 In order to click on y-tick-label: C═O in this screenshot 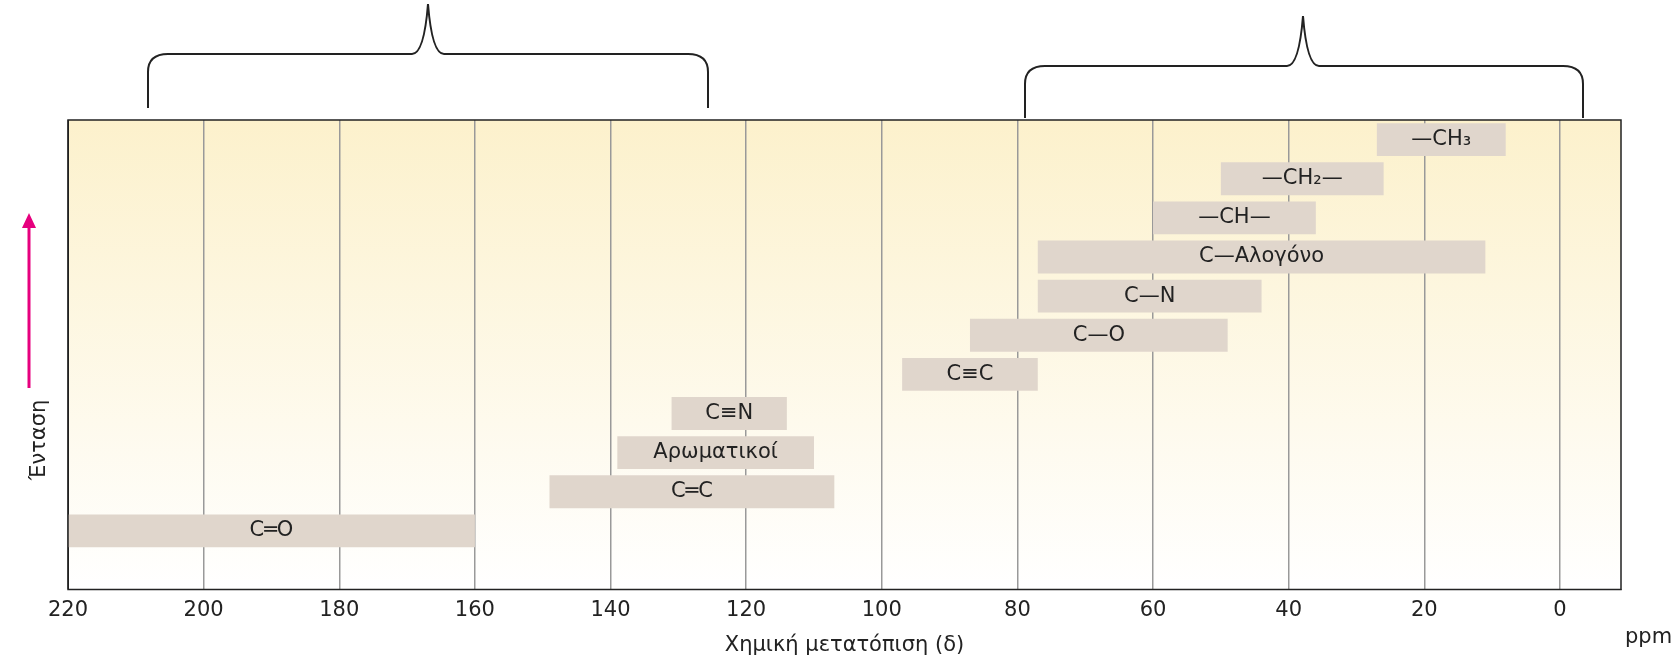, I will do `click(271, 529)`.